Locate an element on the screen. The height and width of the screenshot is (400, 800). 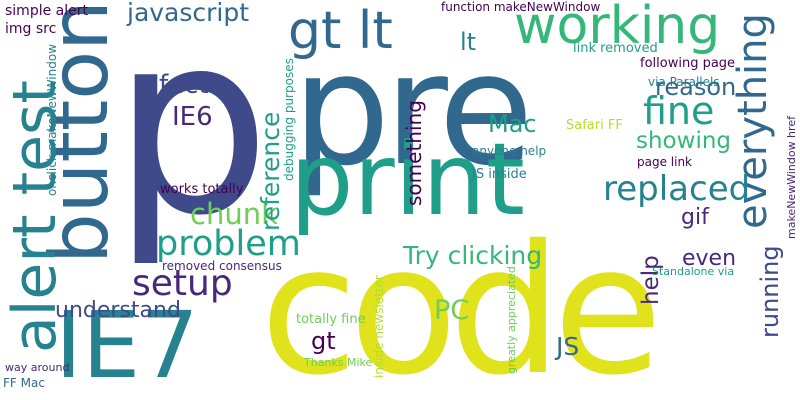
word-setup: setup is located at coordinates (182, 283).